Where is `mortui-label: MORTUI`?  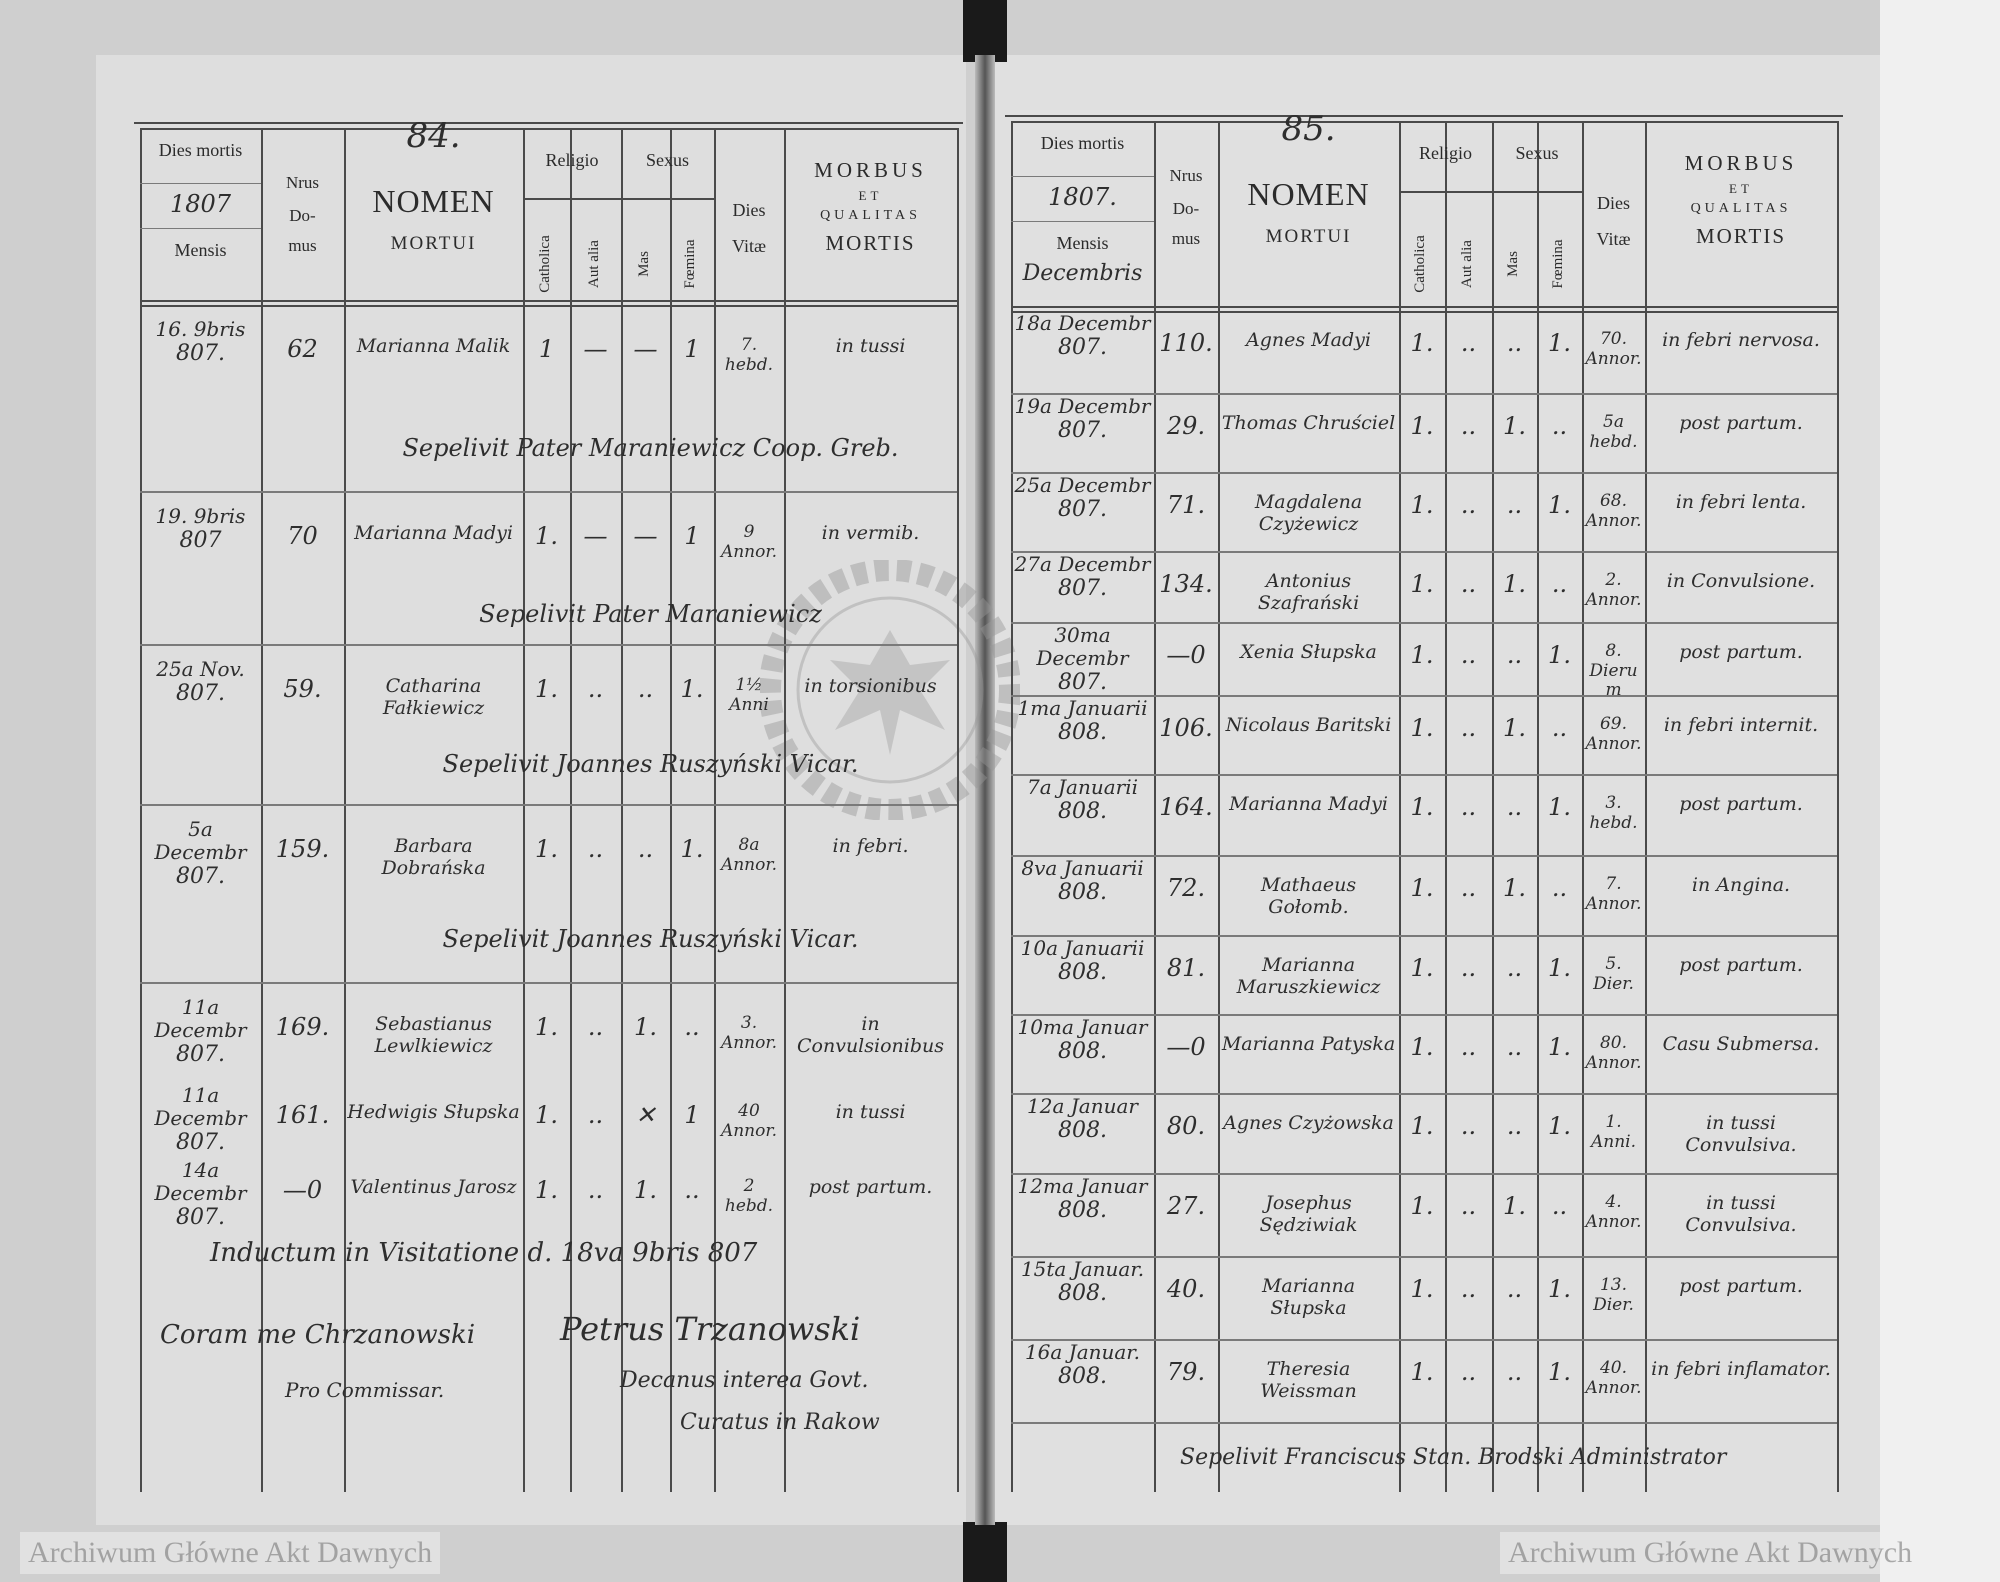
mortui-label: MORTUI is located at coordinates (433, 243).